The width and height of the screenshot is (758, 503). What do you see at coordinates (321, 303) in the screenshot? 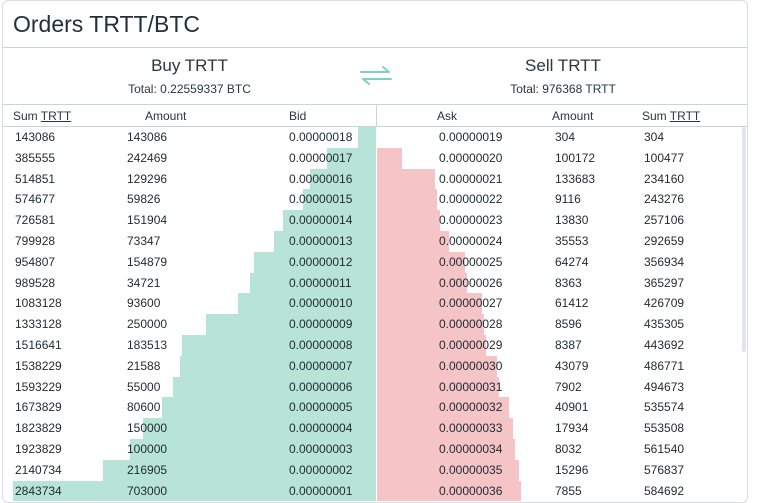
I see `bid-price-cell: 0.00000010` at bounding box center [321, 303].